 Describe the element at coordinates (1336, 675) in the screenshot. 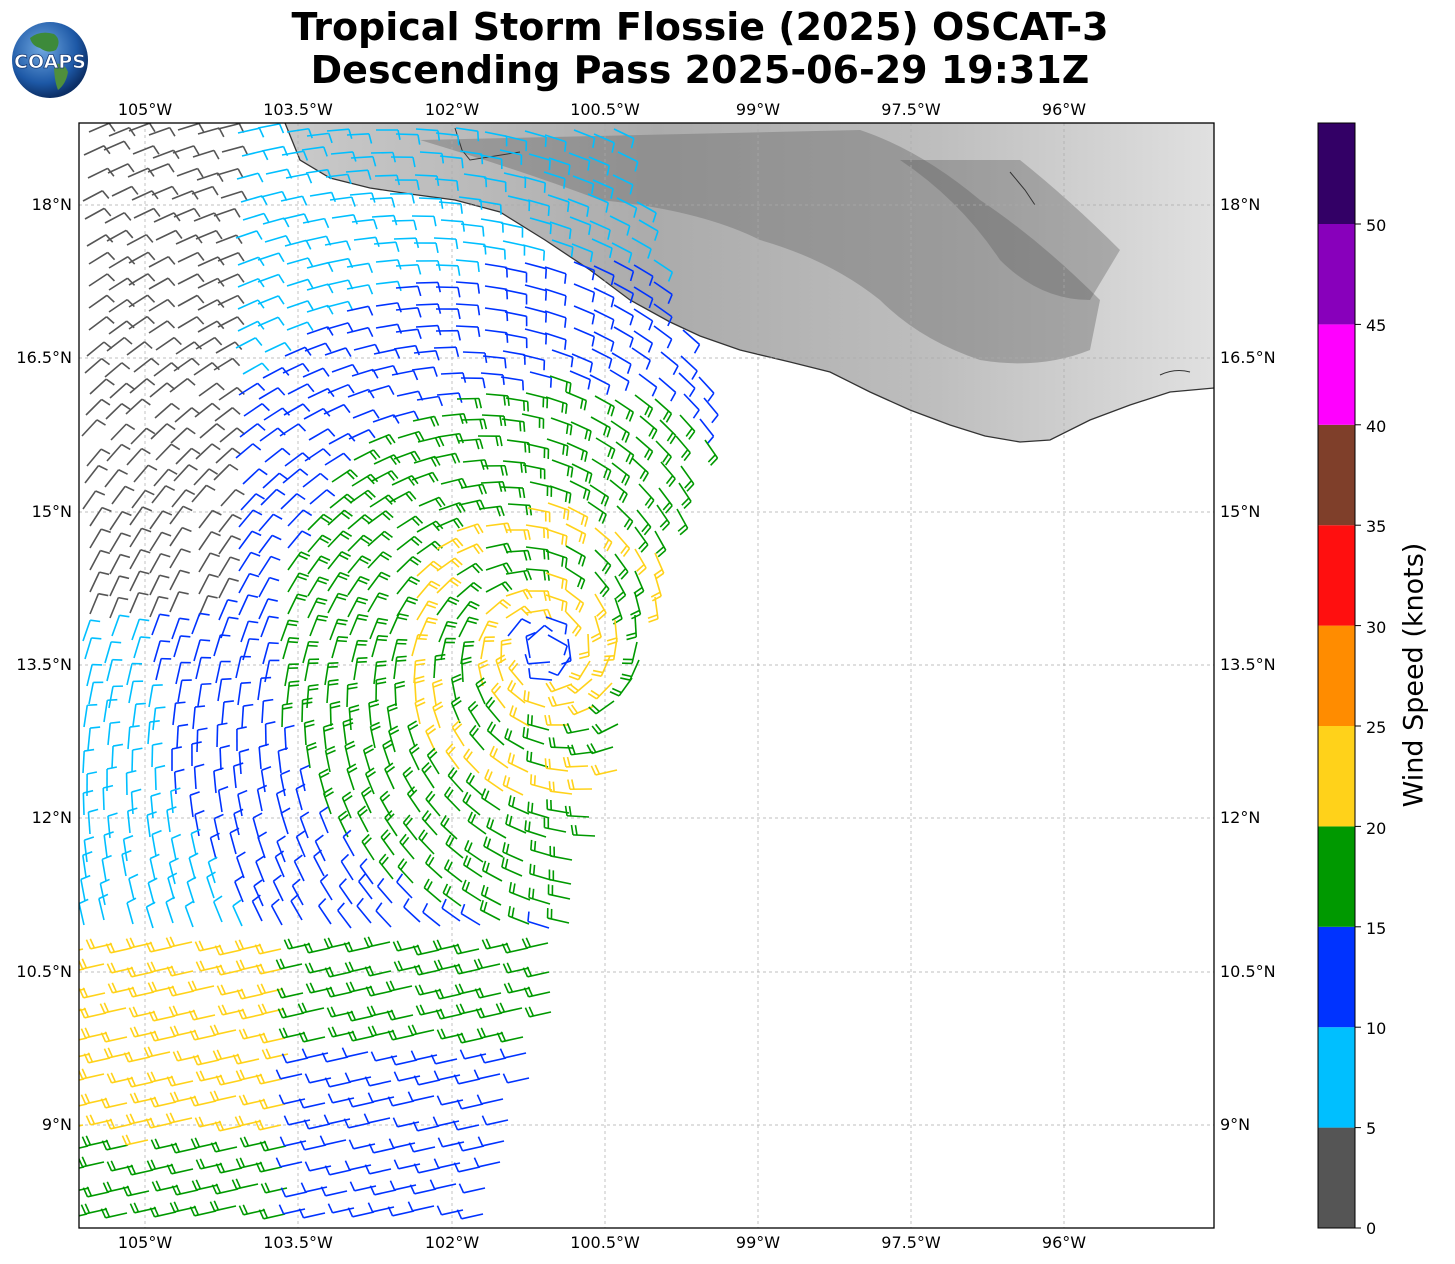

I see `colorbar-frame` at that location.